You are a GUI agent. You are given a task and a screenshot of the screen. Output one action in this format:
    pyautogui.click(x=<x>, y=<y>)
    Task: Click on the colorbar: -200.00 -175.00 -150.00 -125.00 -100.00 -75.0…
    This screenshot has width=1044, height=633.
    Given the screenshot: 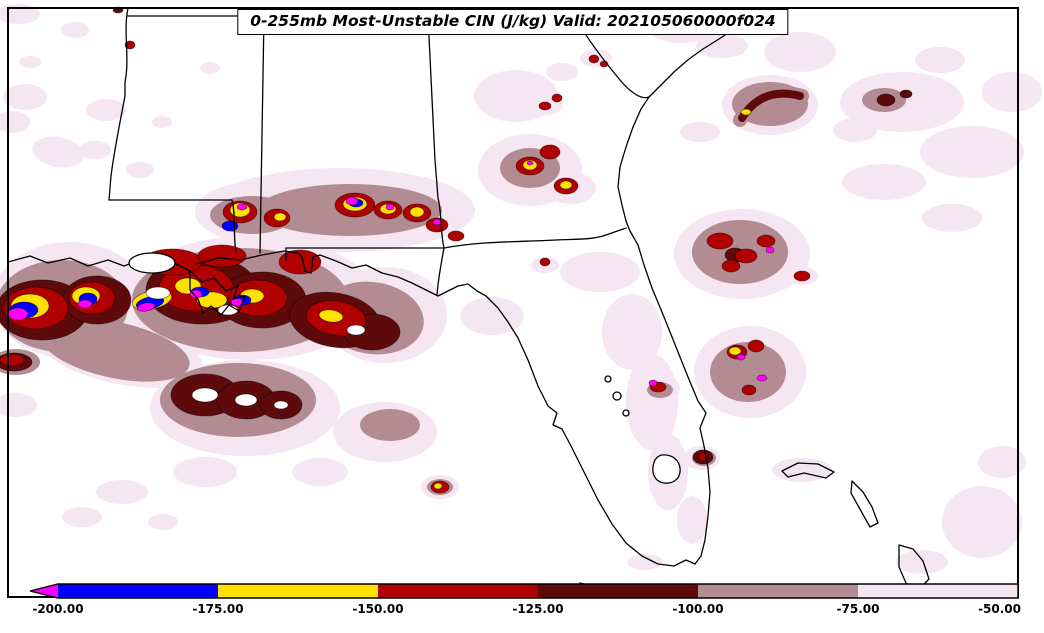 What is the action you would take?
    pyautogui.click(x=525, y=599)
    